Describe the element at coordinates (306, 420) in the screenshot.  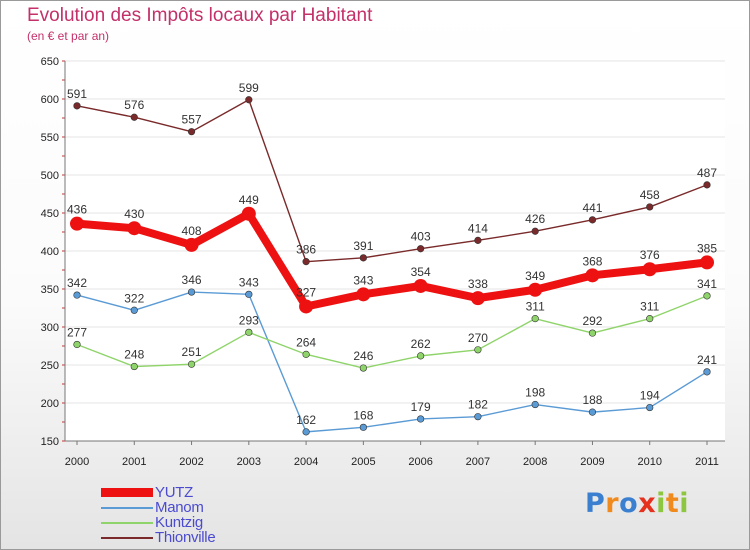
I see `data-label: 162` at that location.